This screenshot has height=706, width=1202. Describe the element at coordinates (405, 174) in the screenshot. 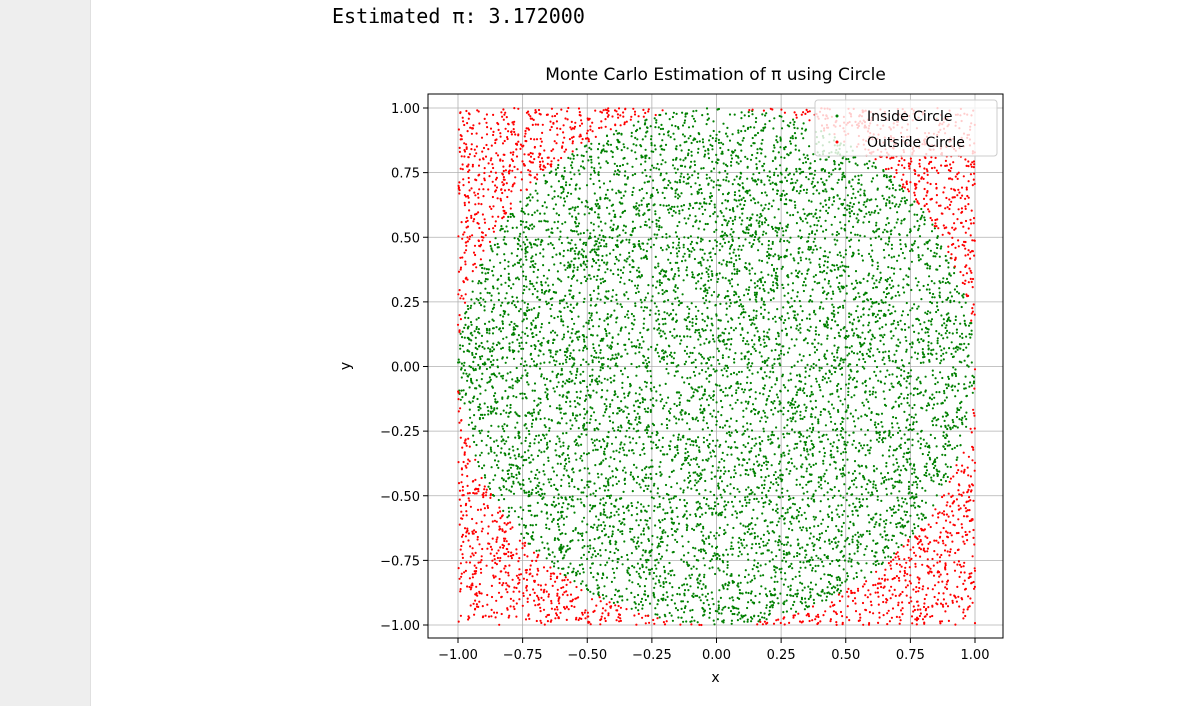

I see `y-tick-label: 0.75` at that location.